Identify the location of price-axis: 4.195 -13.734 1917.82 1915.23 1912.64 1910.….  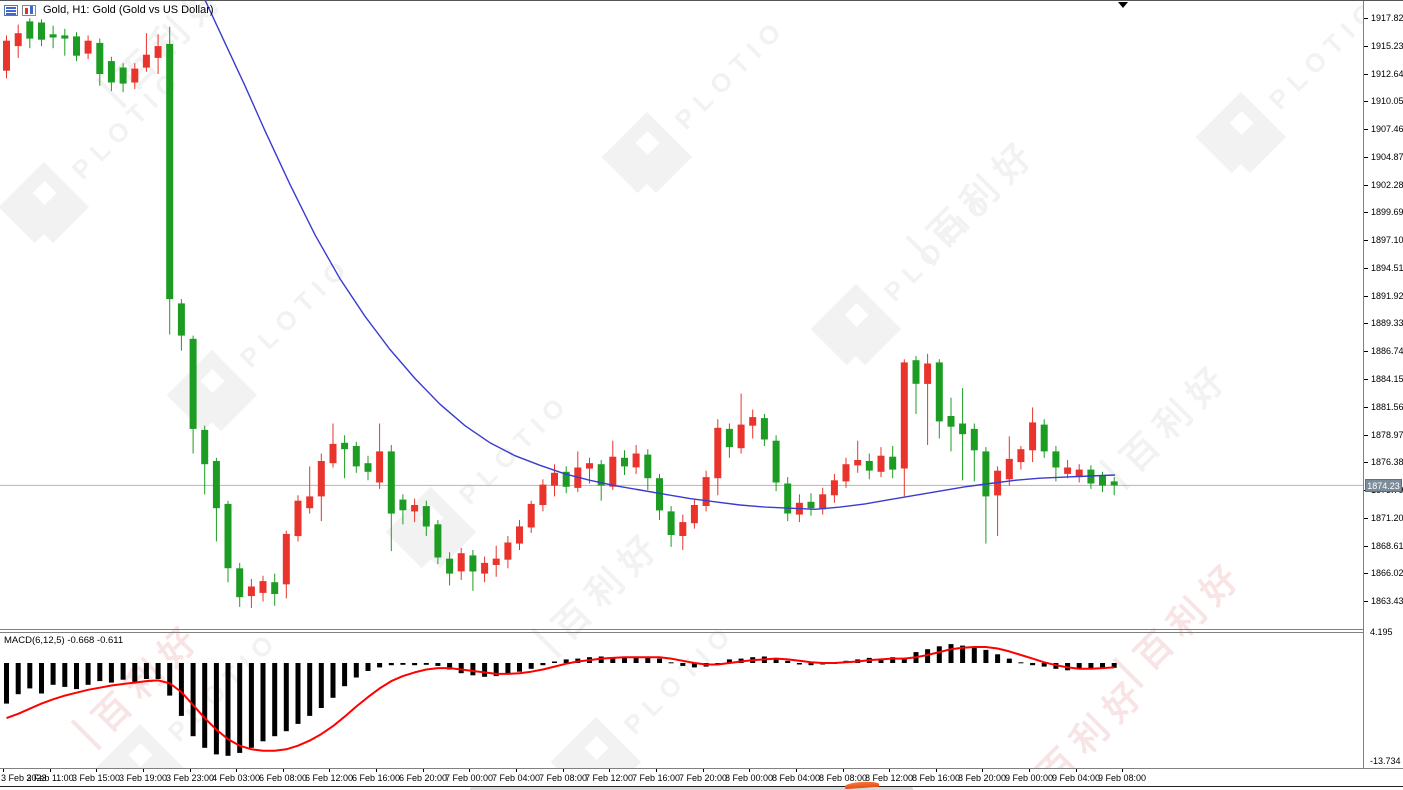
(1383, 384).